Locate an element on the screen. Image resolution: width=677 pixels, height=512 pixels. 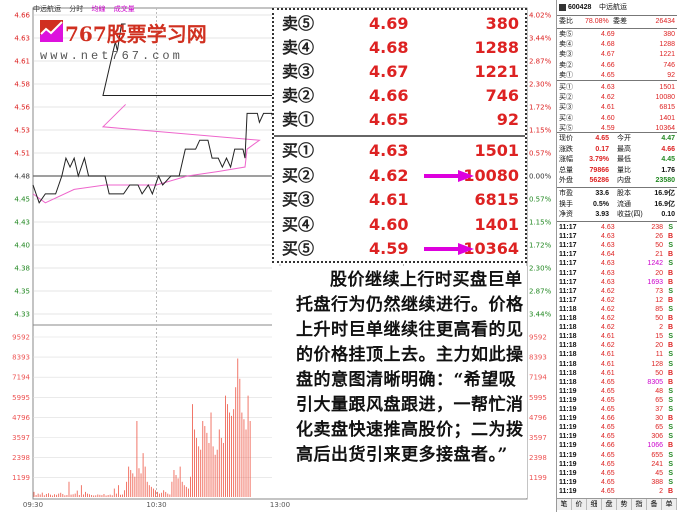
panel-value: 50 is located at coordinates (659, 246).